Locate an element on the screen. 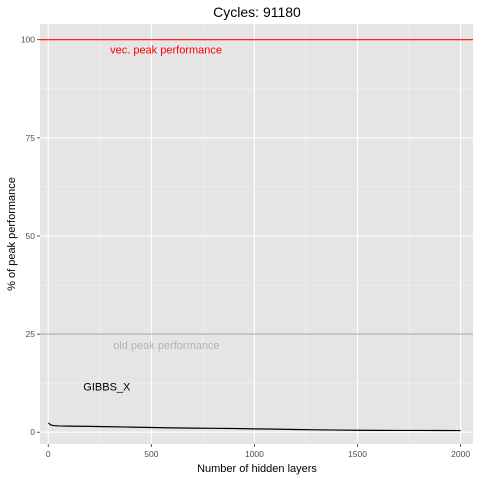  y-axis-title: % of peak performance is located at coordinates (12, 234).